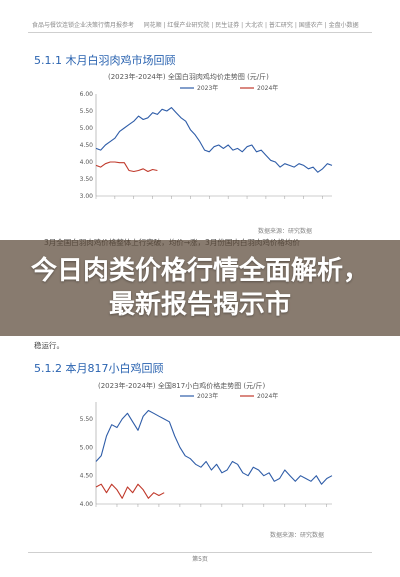  I want to click on section1-title: 5.1.1 木月白羽肉鸡市场回顾, so click(105, 60).